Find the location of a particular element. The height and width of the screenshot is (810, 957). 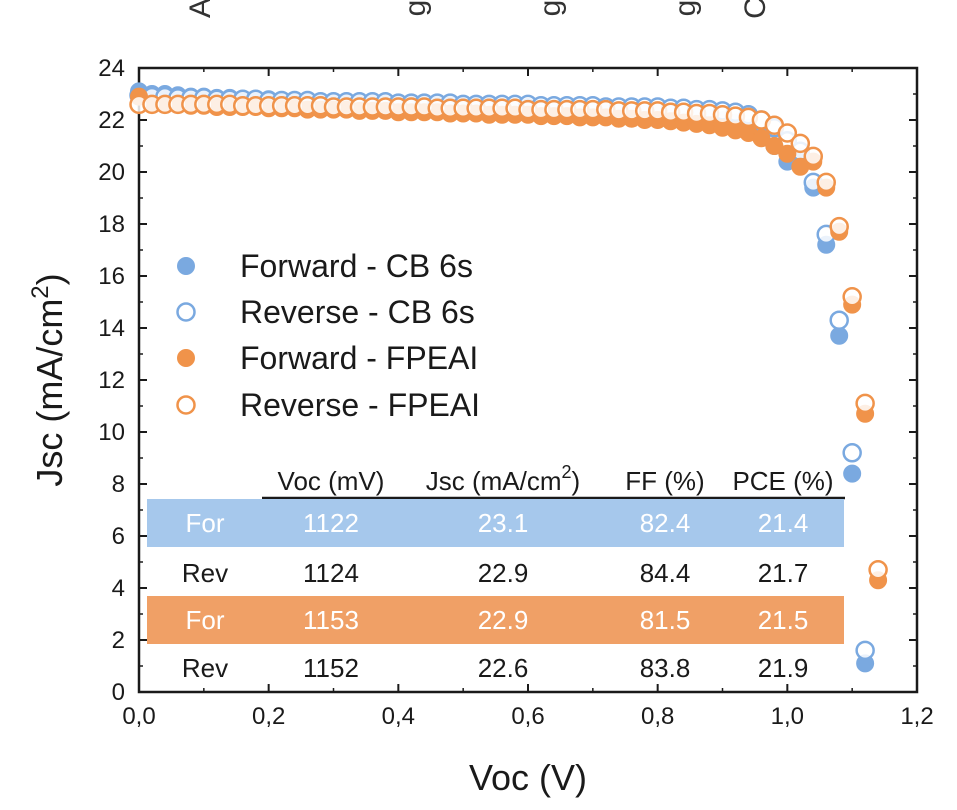

top-label-3: g is located at coordinates (685, 8).